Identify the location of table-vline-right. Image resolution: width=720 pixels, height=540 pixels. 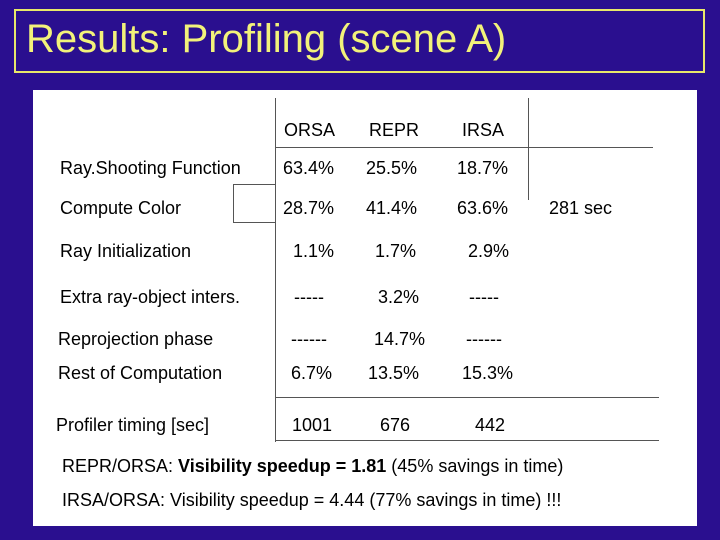
(528, 149).